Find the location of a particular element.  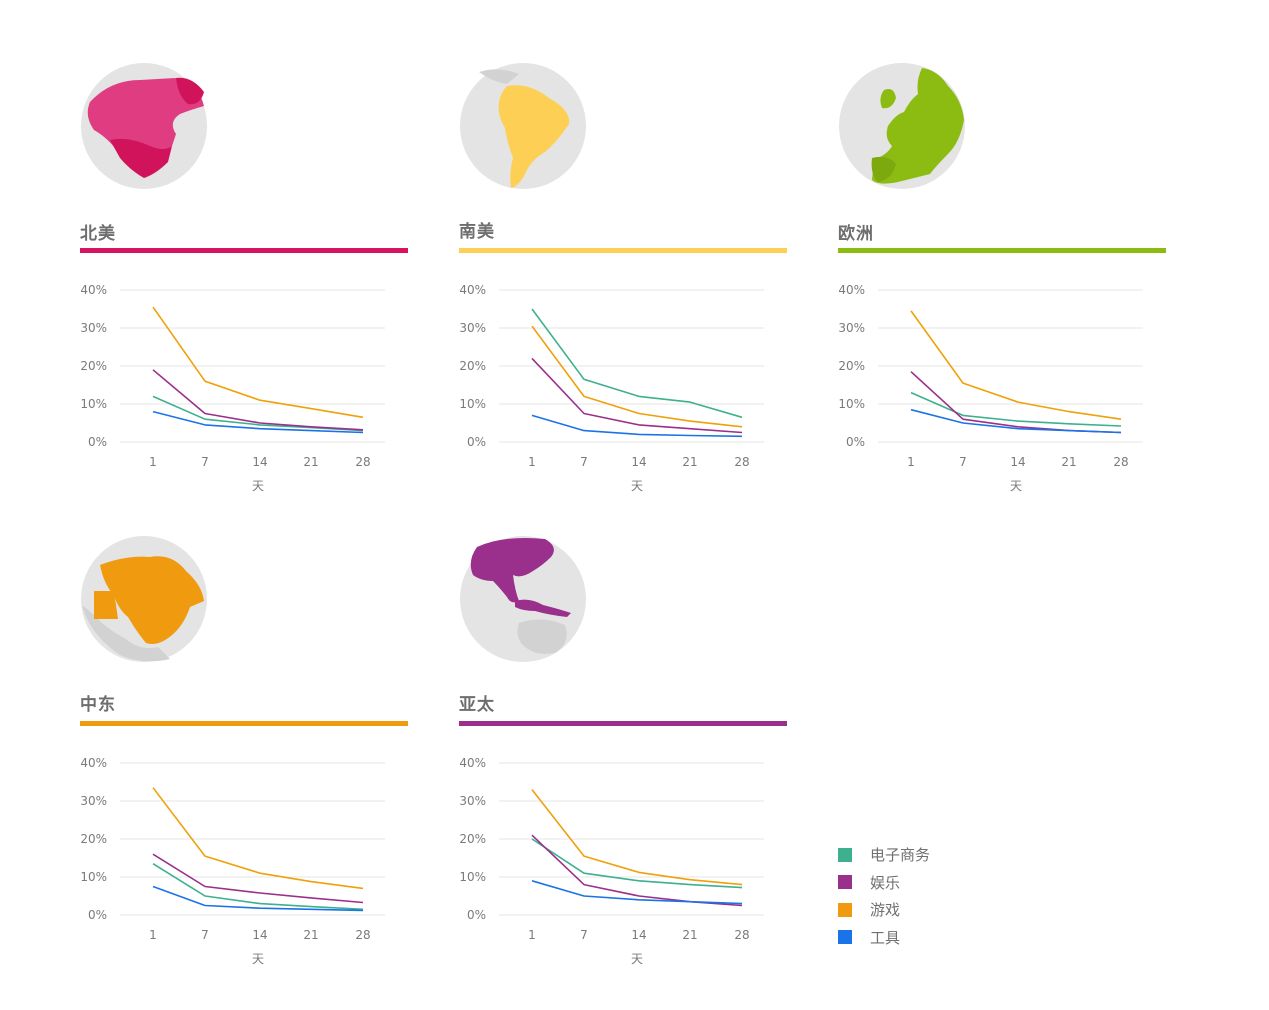

panel-asia-pacific: 亚太 0% 10% 20% 30% 40% 1 7 14 21 28 天 is located at coordinates (629, 770).